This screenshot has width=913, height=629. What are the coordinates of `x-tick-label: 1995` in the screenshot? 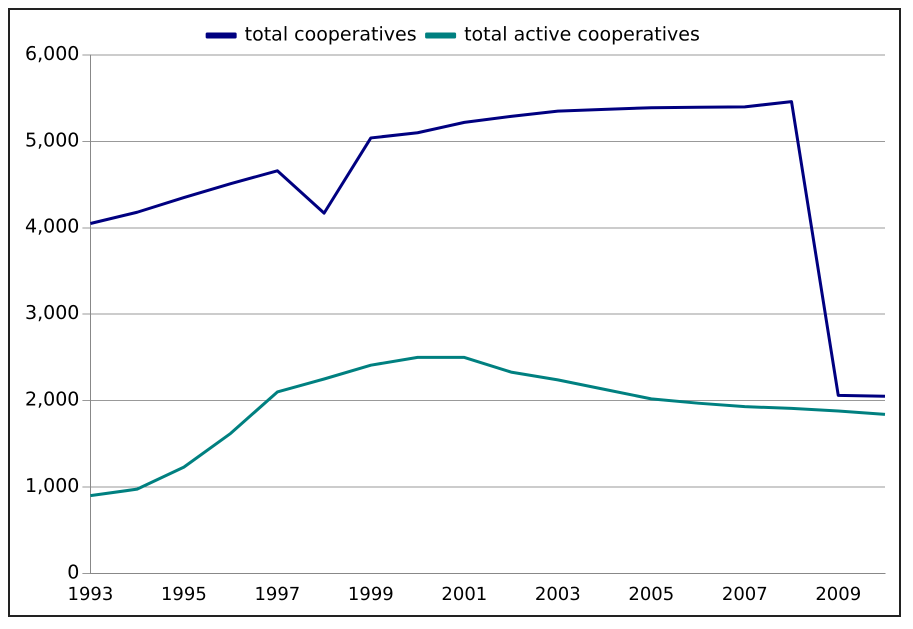 It's located at (183, 594).